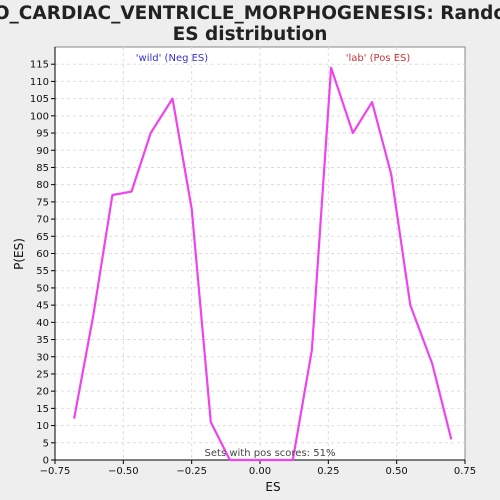 This screenshot has width=500, height=500. What do you see at coordinates (397, 471) in the screenshot?
I see `x-tick-label: 0.50` at bounding box center [397, 471].